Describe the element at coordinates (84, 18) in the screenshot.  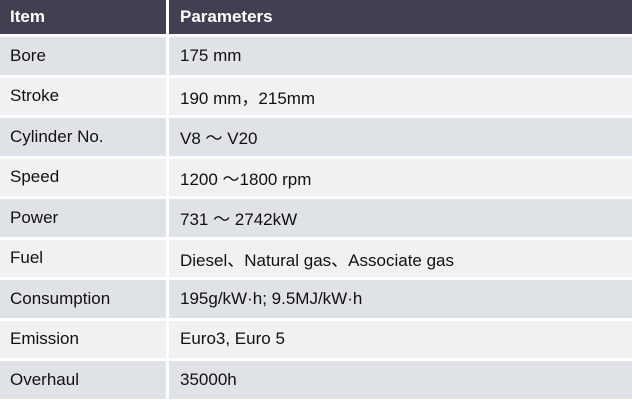
I see `header-item: Item` at that location.